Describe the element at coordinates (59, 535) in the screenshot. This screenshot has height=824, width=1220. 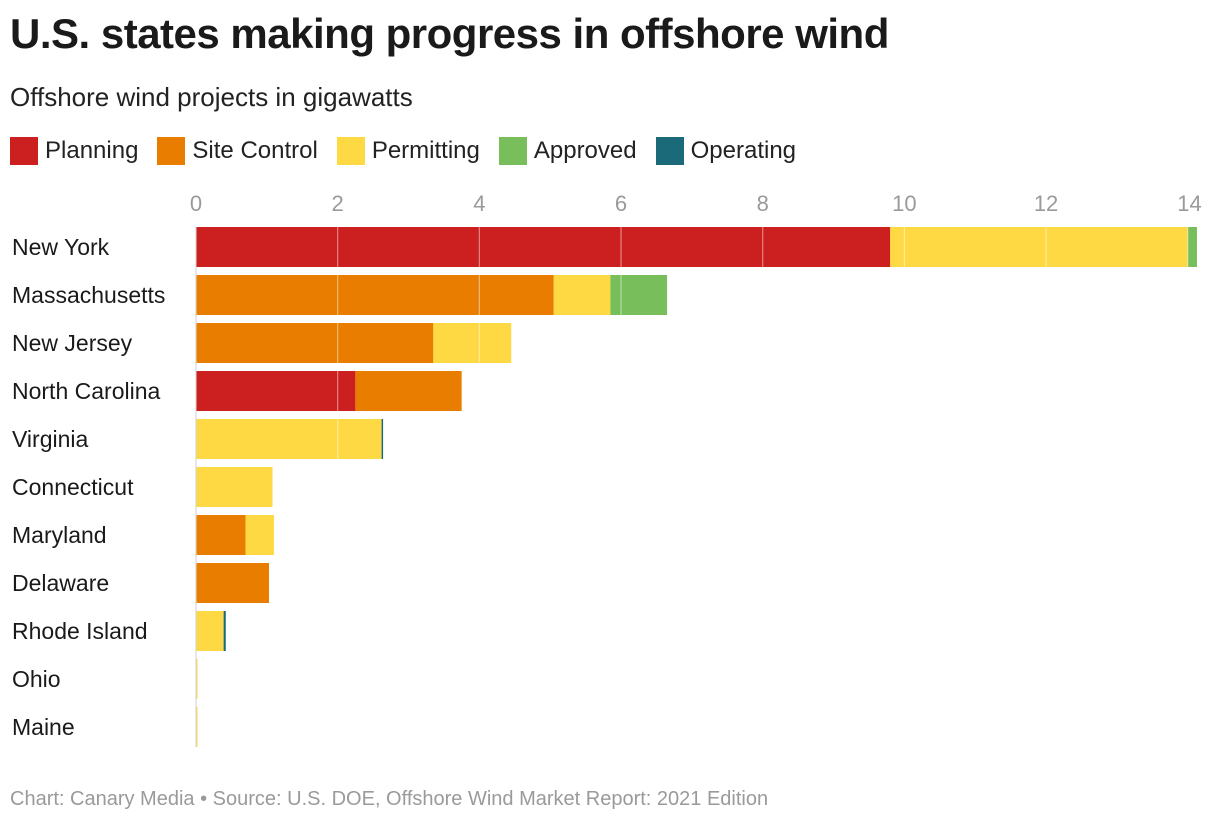
I see `category-label-maryland: Maryland` at that location.